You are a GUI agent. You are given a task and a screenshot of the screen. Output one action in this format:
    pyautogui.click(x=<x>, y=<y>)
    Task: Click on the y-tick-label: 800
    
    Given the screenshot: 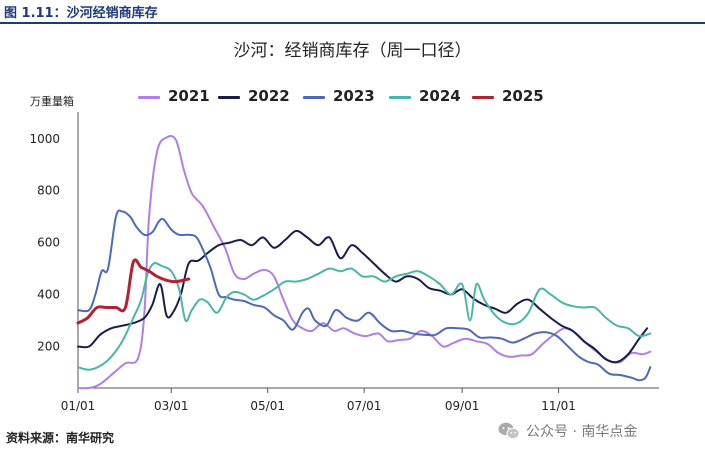 What is the action you would take?
    pyautogui.click(x=48, y=191)
    